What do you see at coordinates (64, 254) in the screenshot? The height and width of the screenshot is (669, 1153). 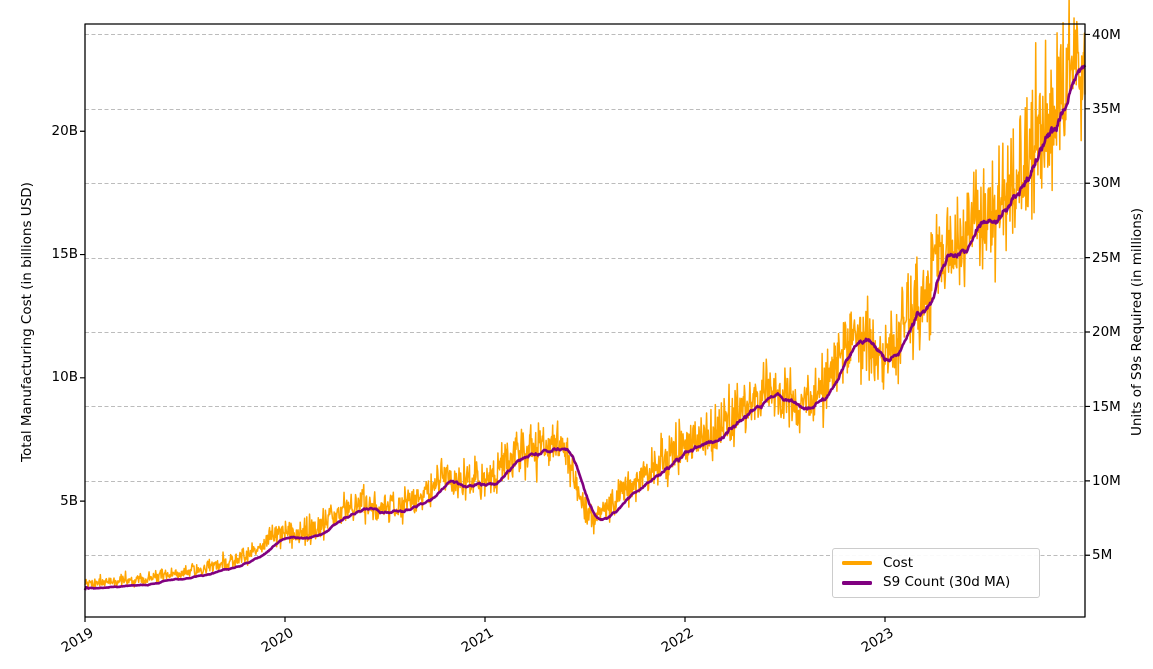 I see `left-axis-tick-15b: 15B` at bounding box center [64, 254].